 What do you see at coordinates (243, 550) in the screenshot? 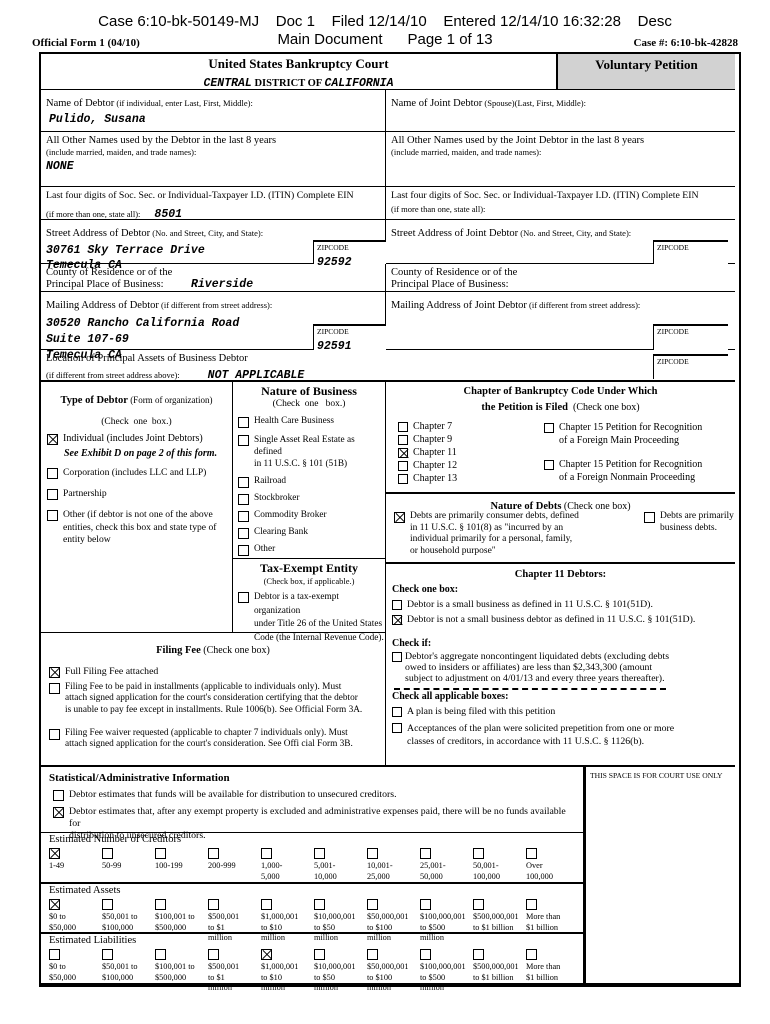
I see `checkbox-nob-other` at bounding box center [243, 550].